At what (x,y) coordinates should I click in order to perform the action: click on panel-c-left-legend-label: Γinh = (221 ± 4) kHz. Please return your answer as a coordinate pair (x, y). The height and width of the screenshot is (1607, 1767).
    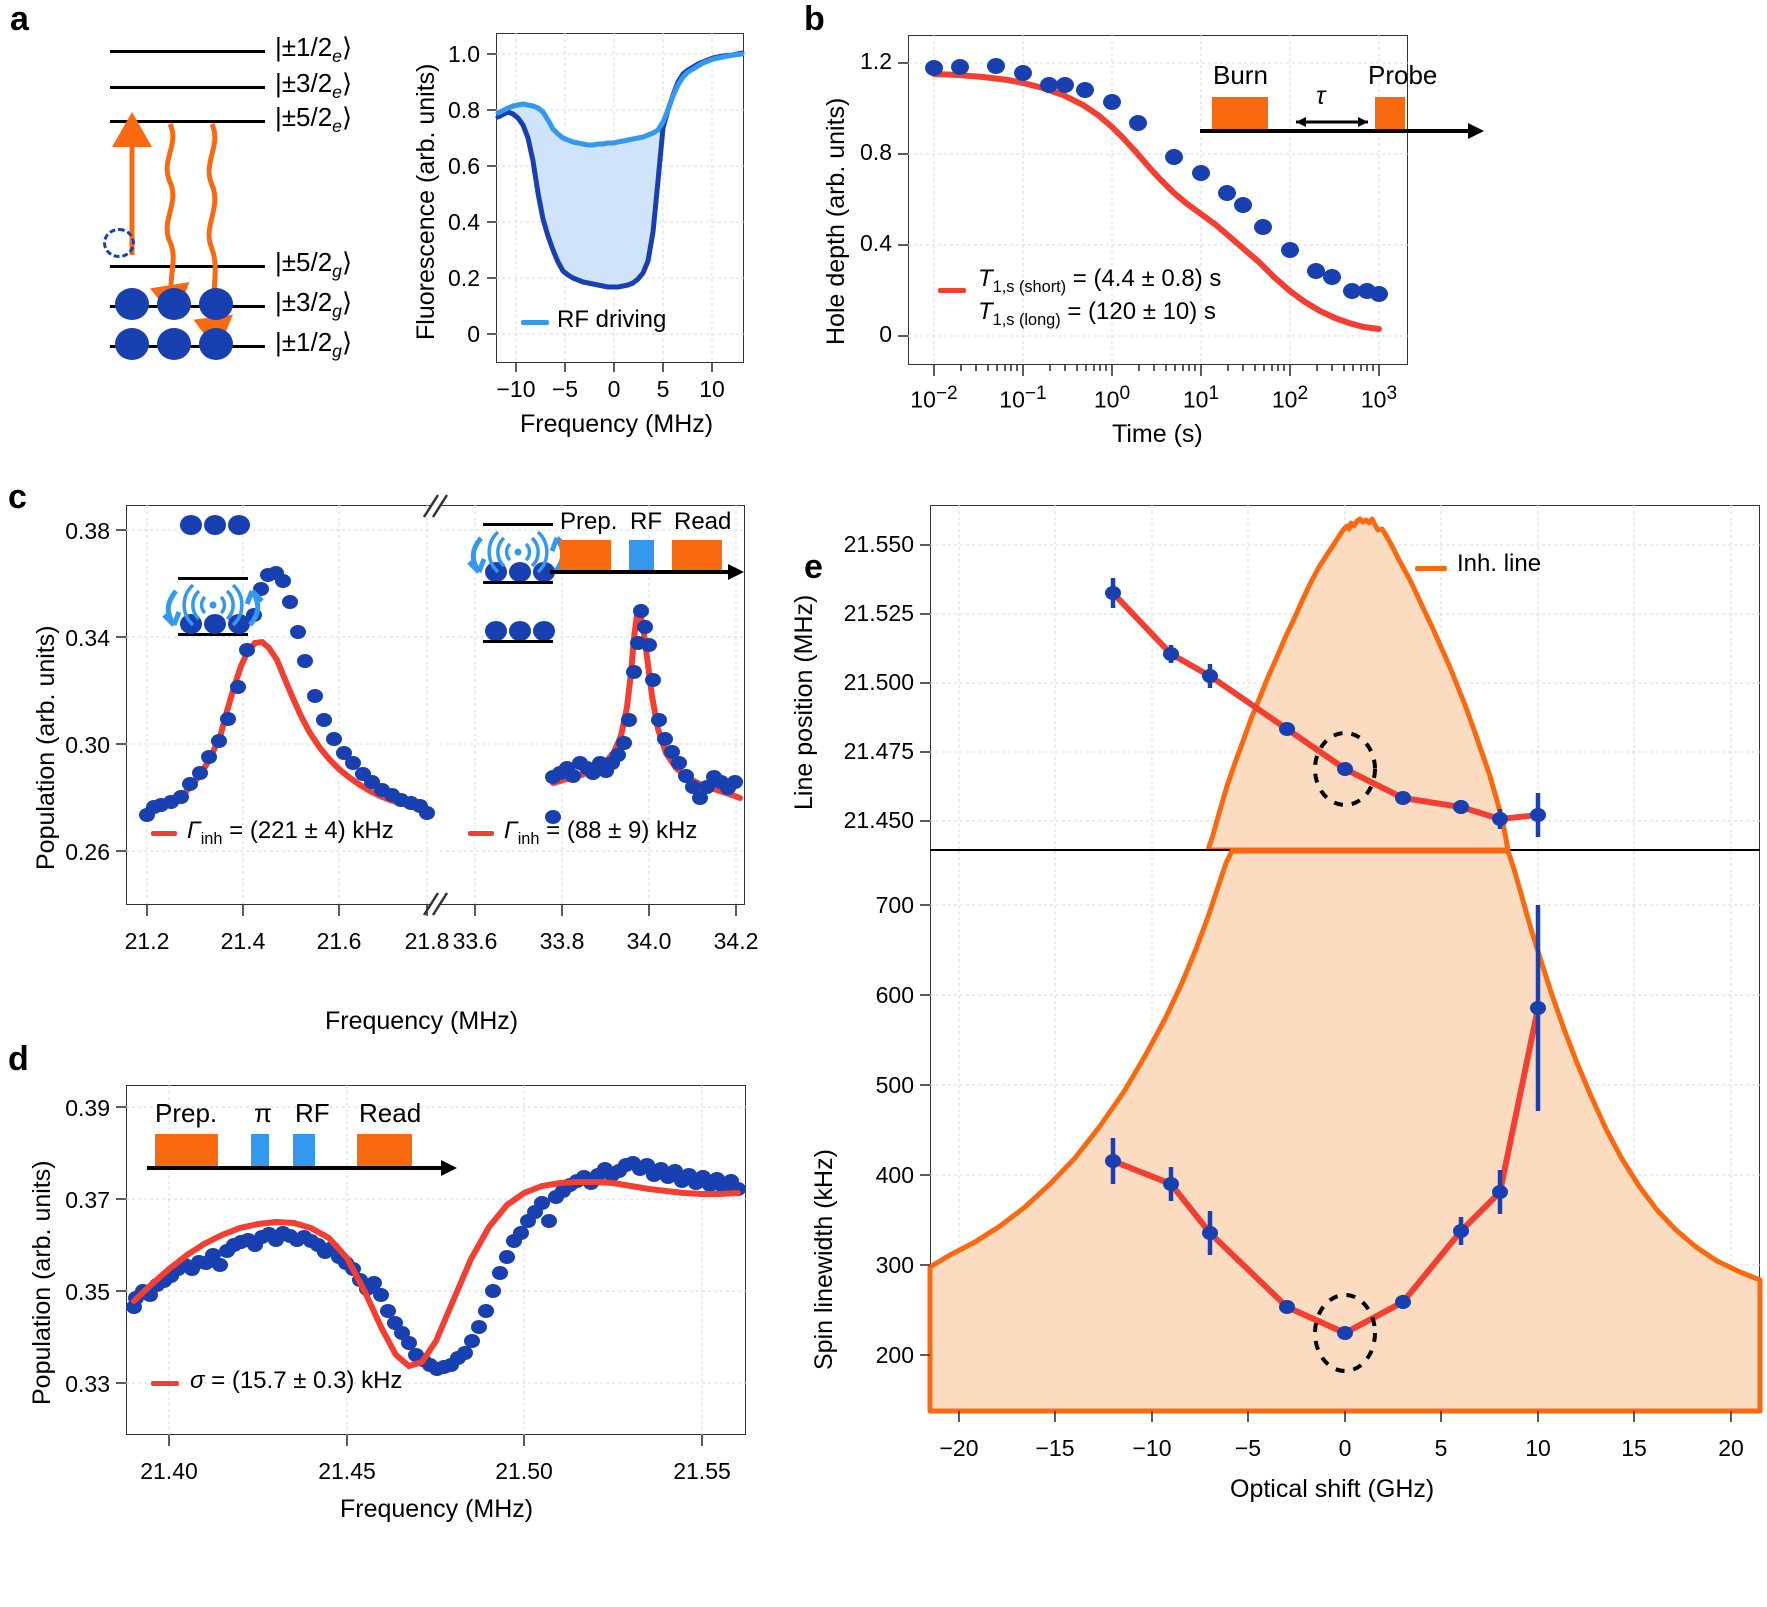
    Looking at the image, I should click on (290, 832).